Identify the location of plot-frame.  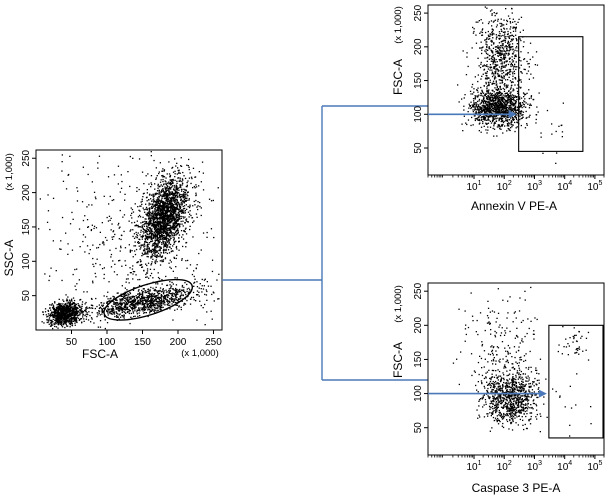
(516, 90).